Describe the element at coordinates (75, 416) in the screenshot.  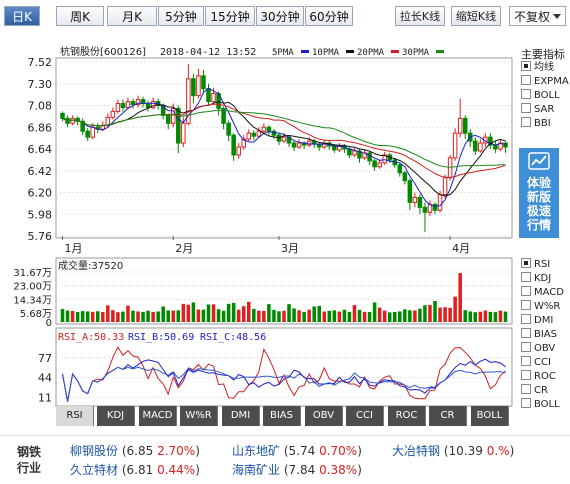
I see `tab-rsi: RSI` at that location.